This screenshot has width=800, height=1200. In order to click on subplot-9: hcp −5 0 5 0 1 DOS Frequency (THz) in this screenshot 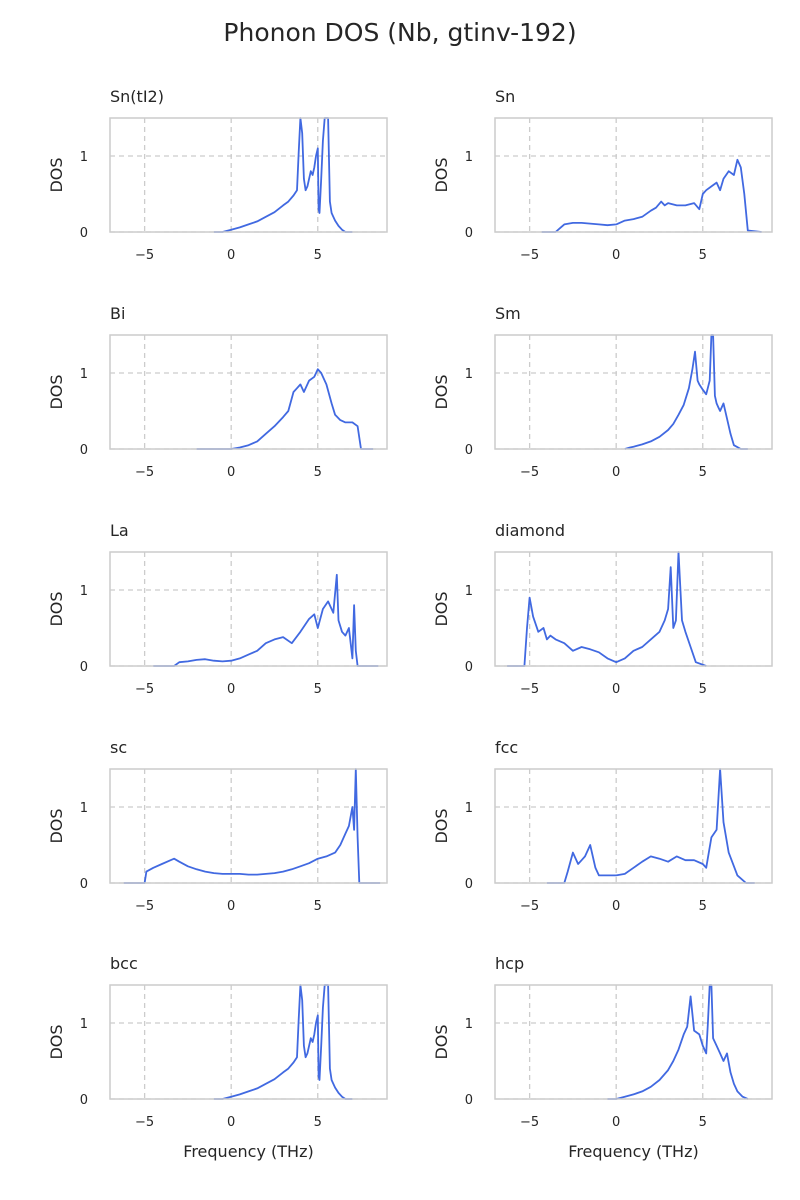, I will do `click(602, 1057)`.